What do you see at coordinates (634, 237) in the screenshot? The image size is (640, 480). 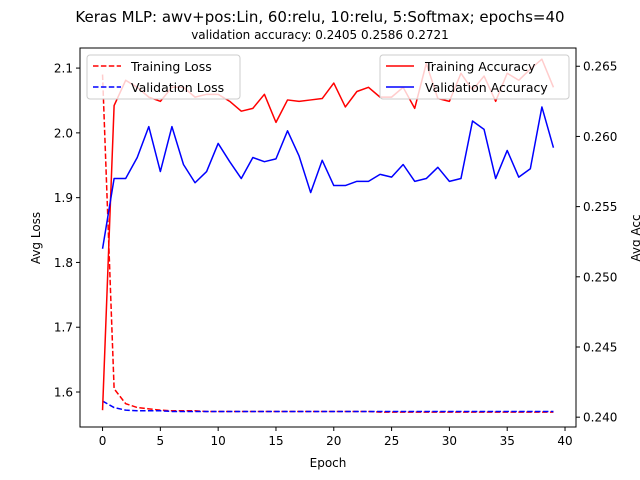 I see `right-y-axis-label: Avg Acc` at bounding box center [634, 237].